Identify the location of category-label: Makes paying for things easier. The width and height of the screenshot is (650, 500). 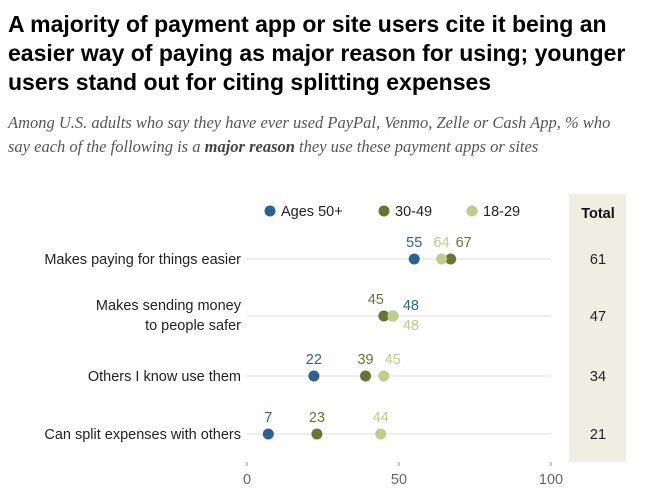
(142, 260).